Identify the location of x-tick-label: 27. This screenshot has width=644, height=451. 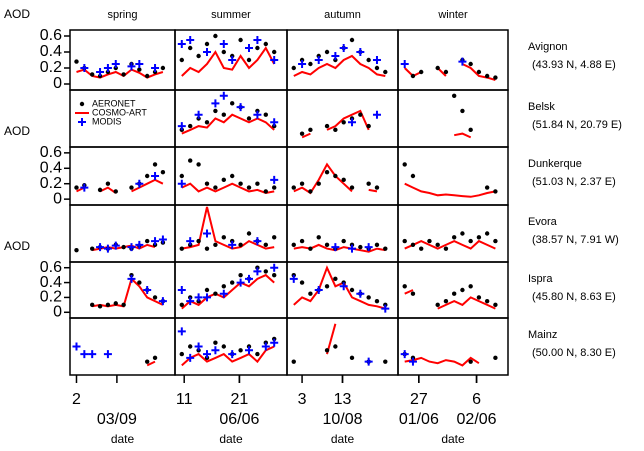
(419, 399).